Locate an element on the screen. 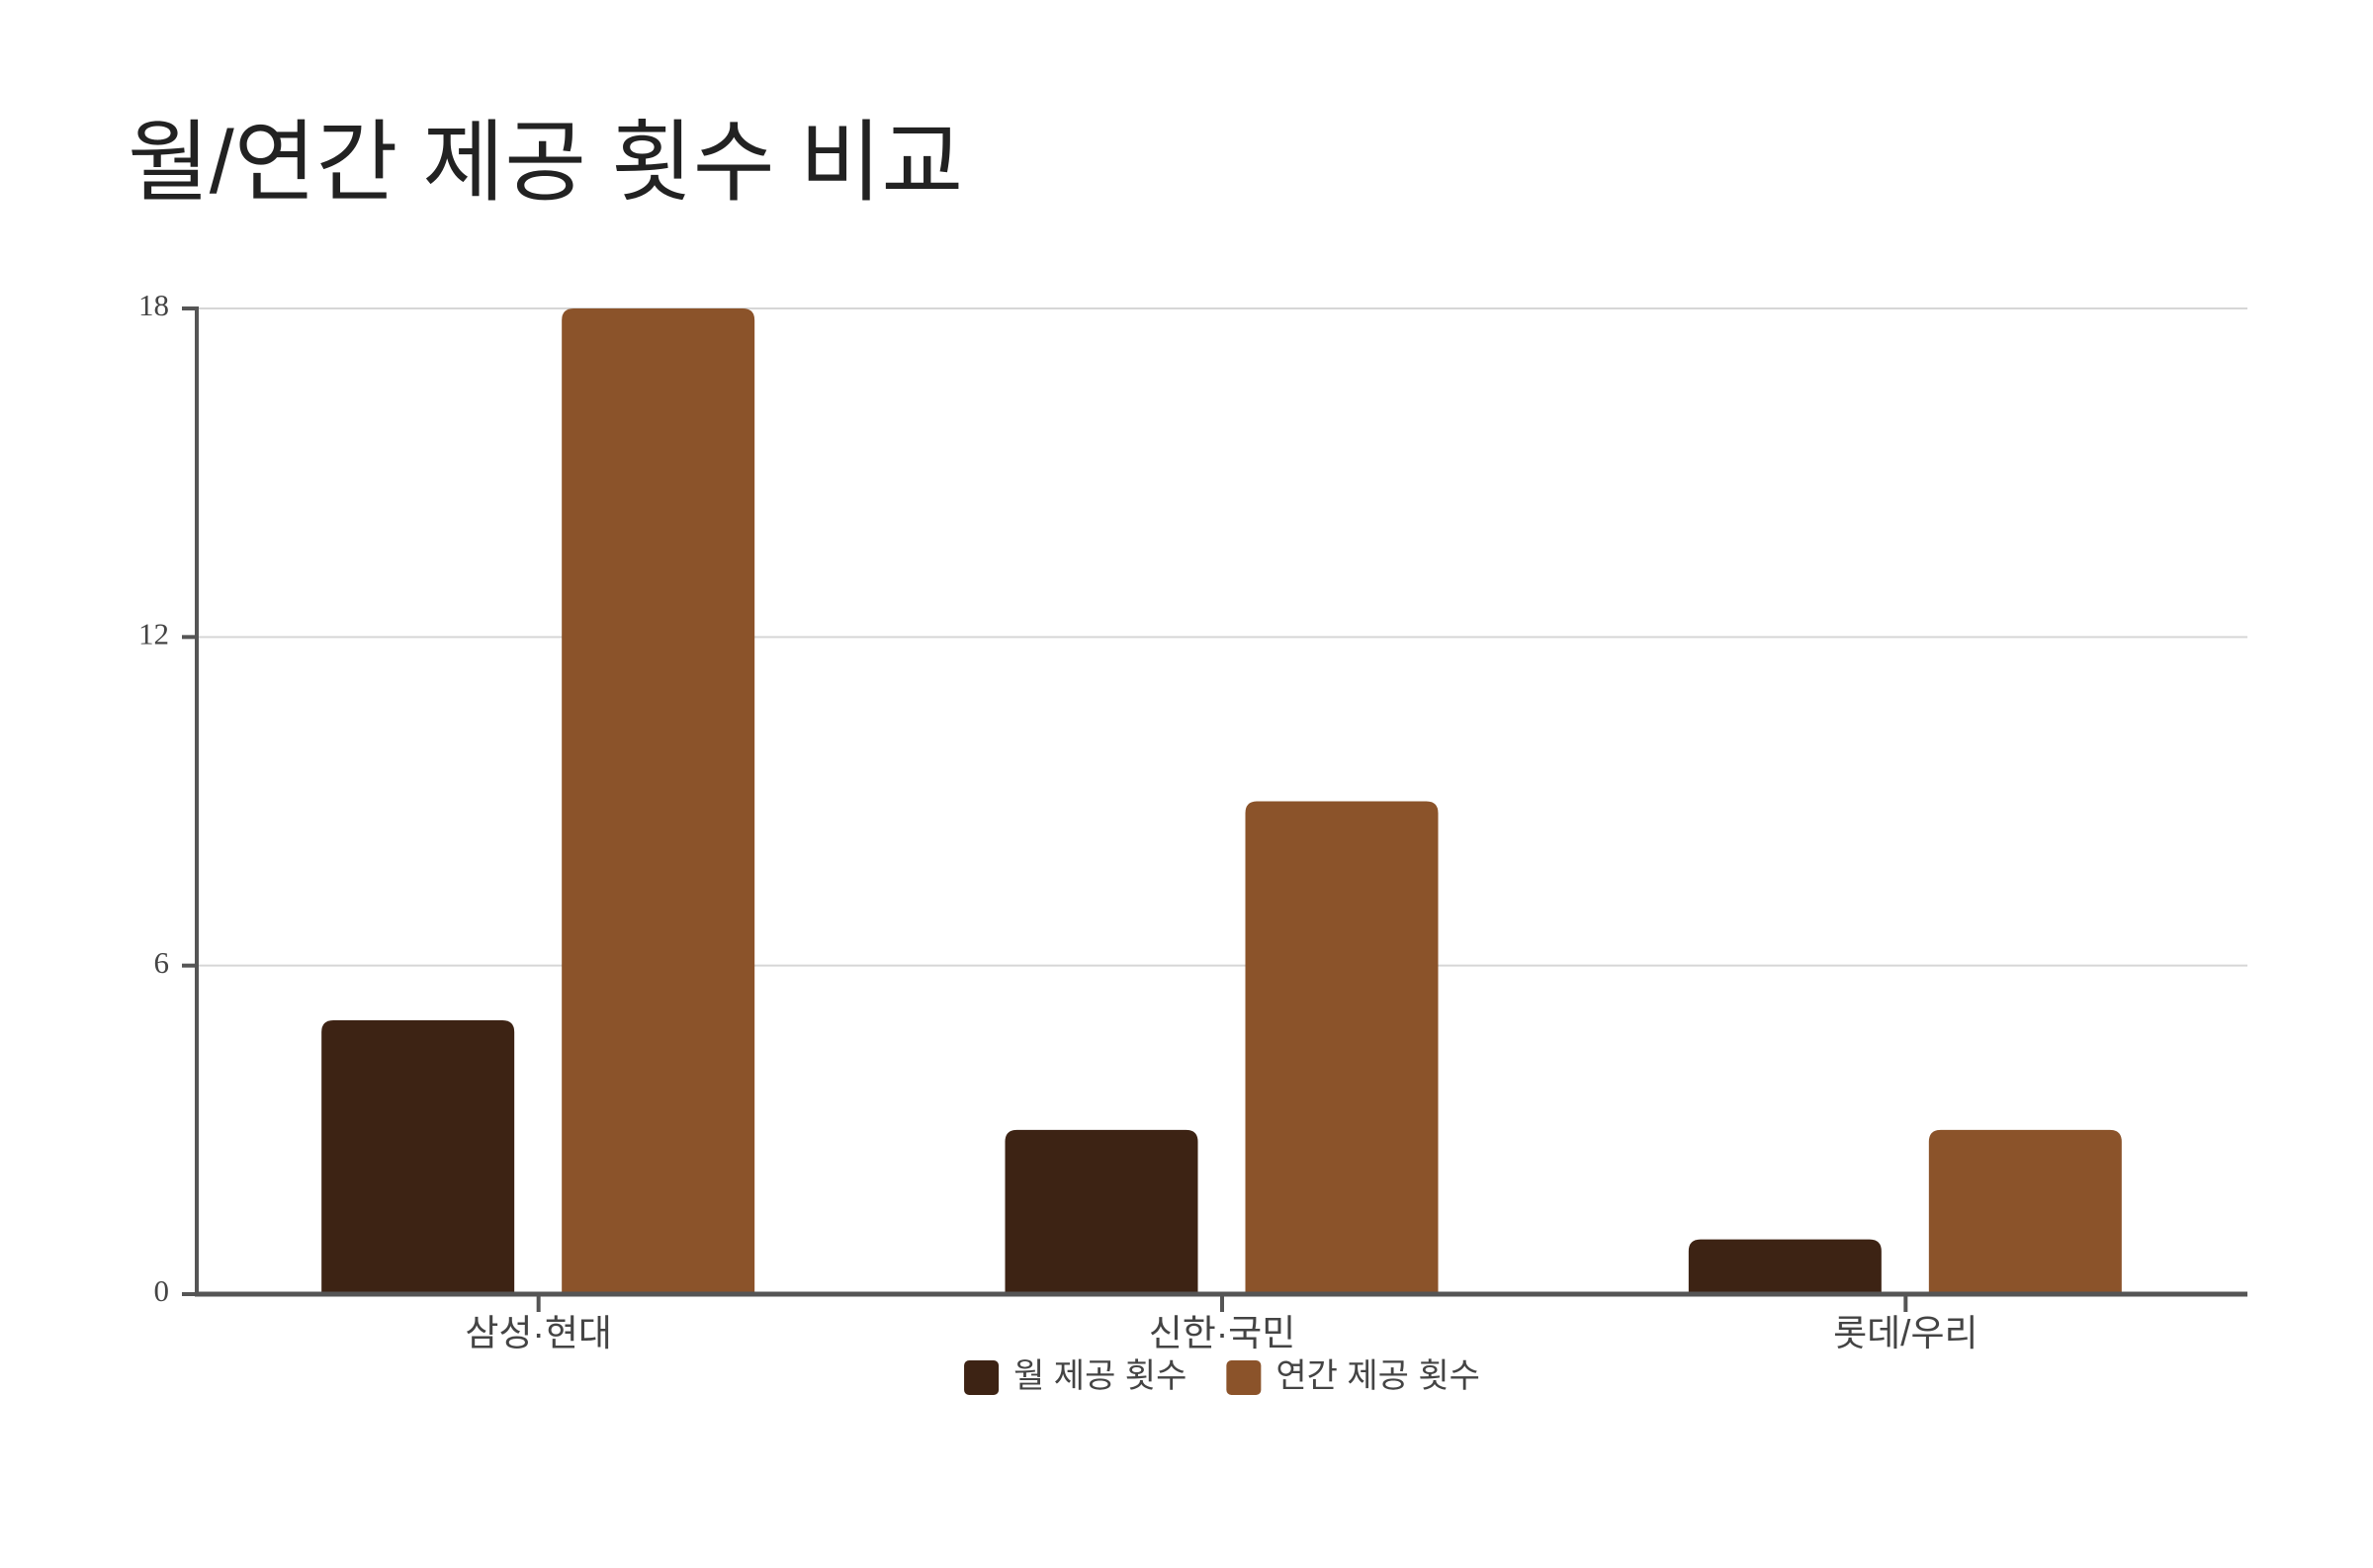  y-tick-label: 12 is located at coordinates (153, 633).